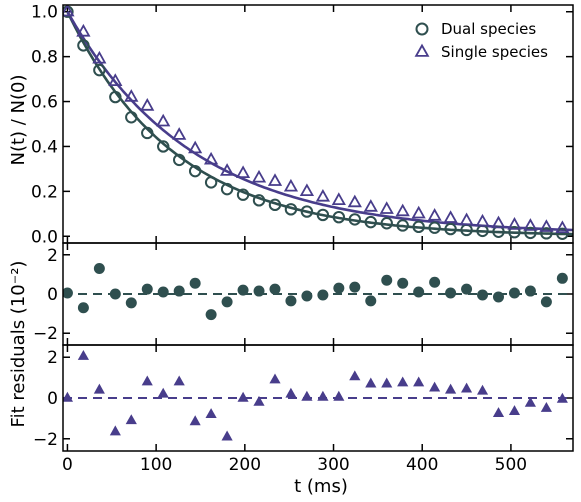 The image size is (581, 502). I want to click on panel-data, so click(318, 292).